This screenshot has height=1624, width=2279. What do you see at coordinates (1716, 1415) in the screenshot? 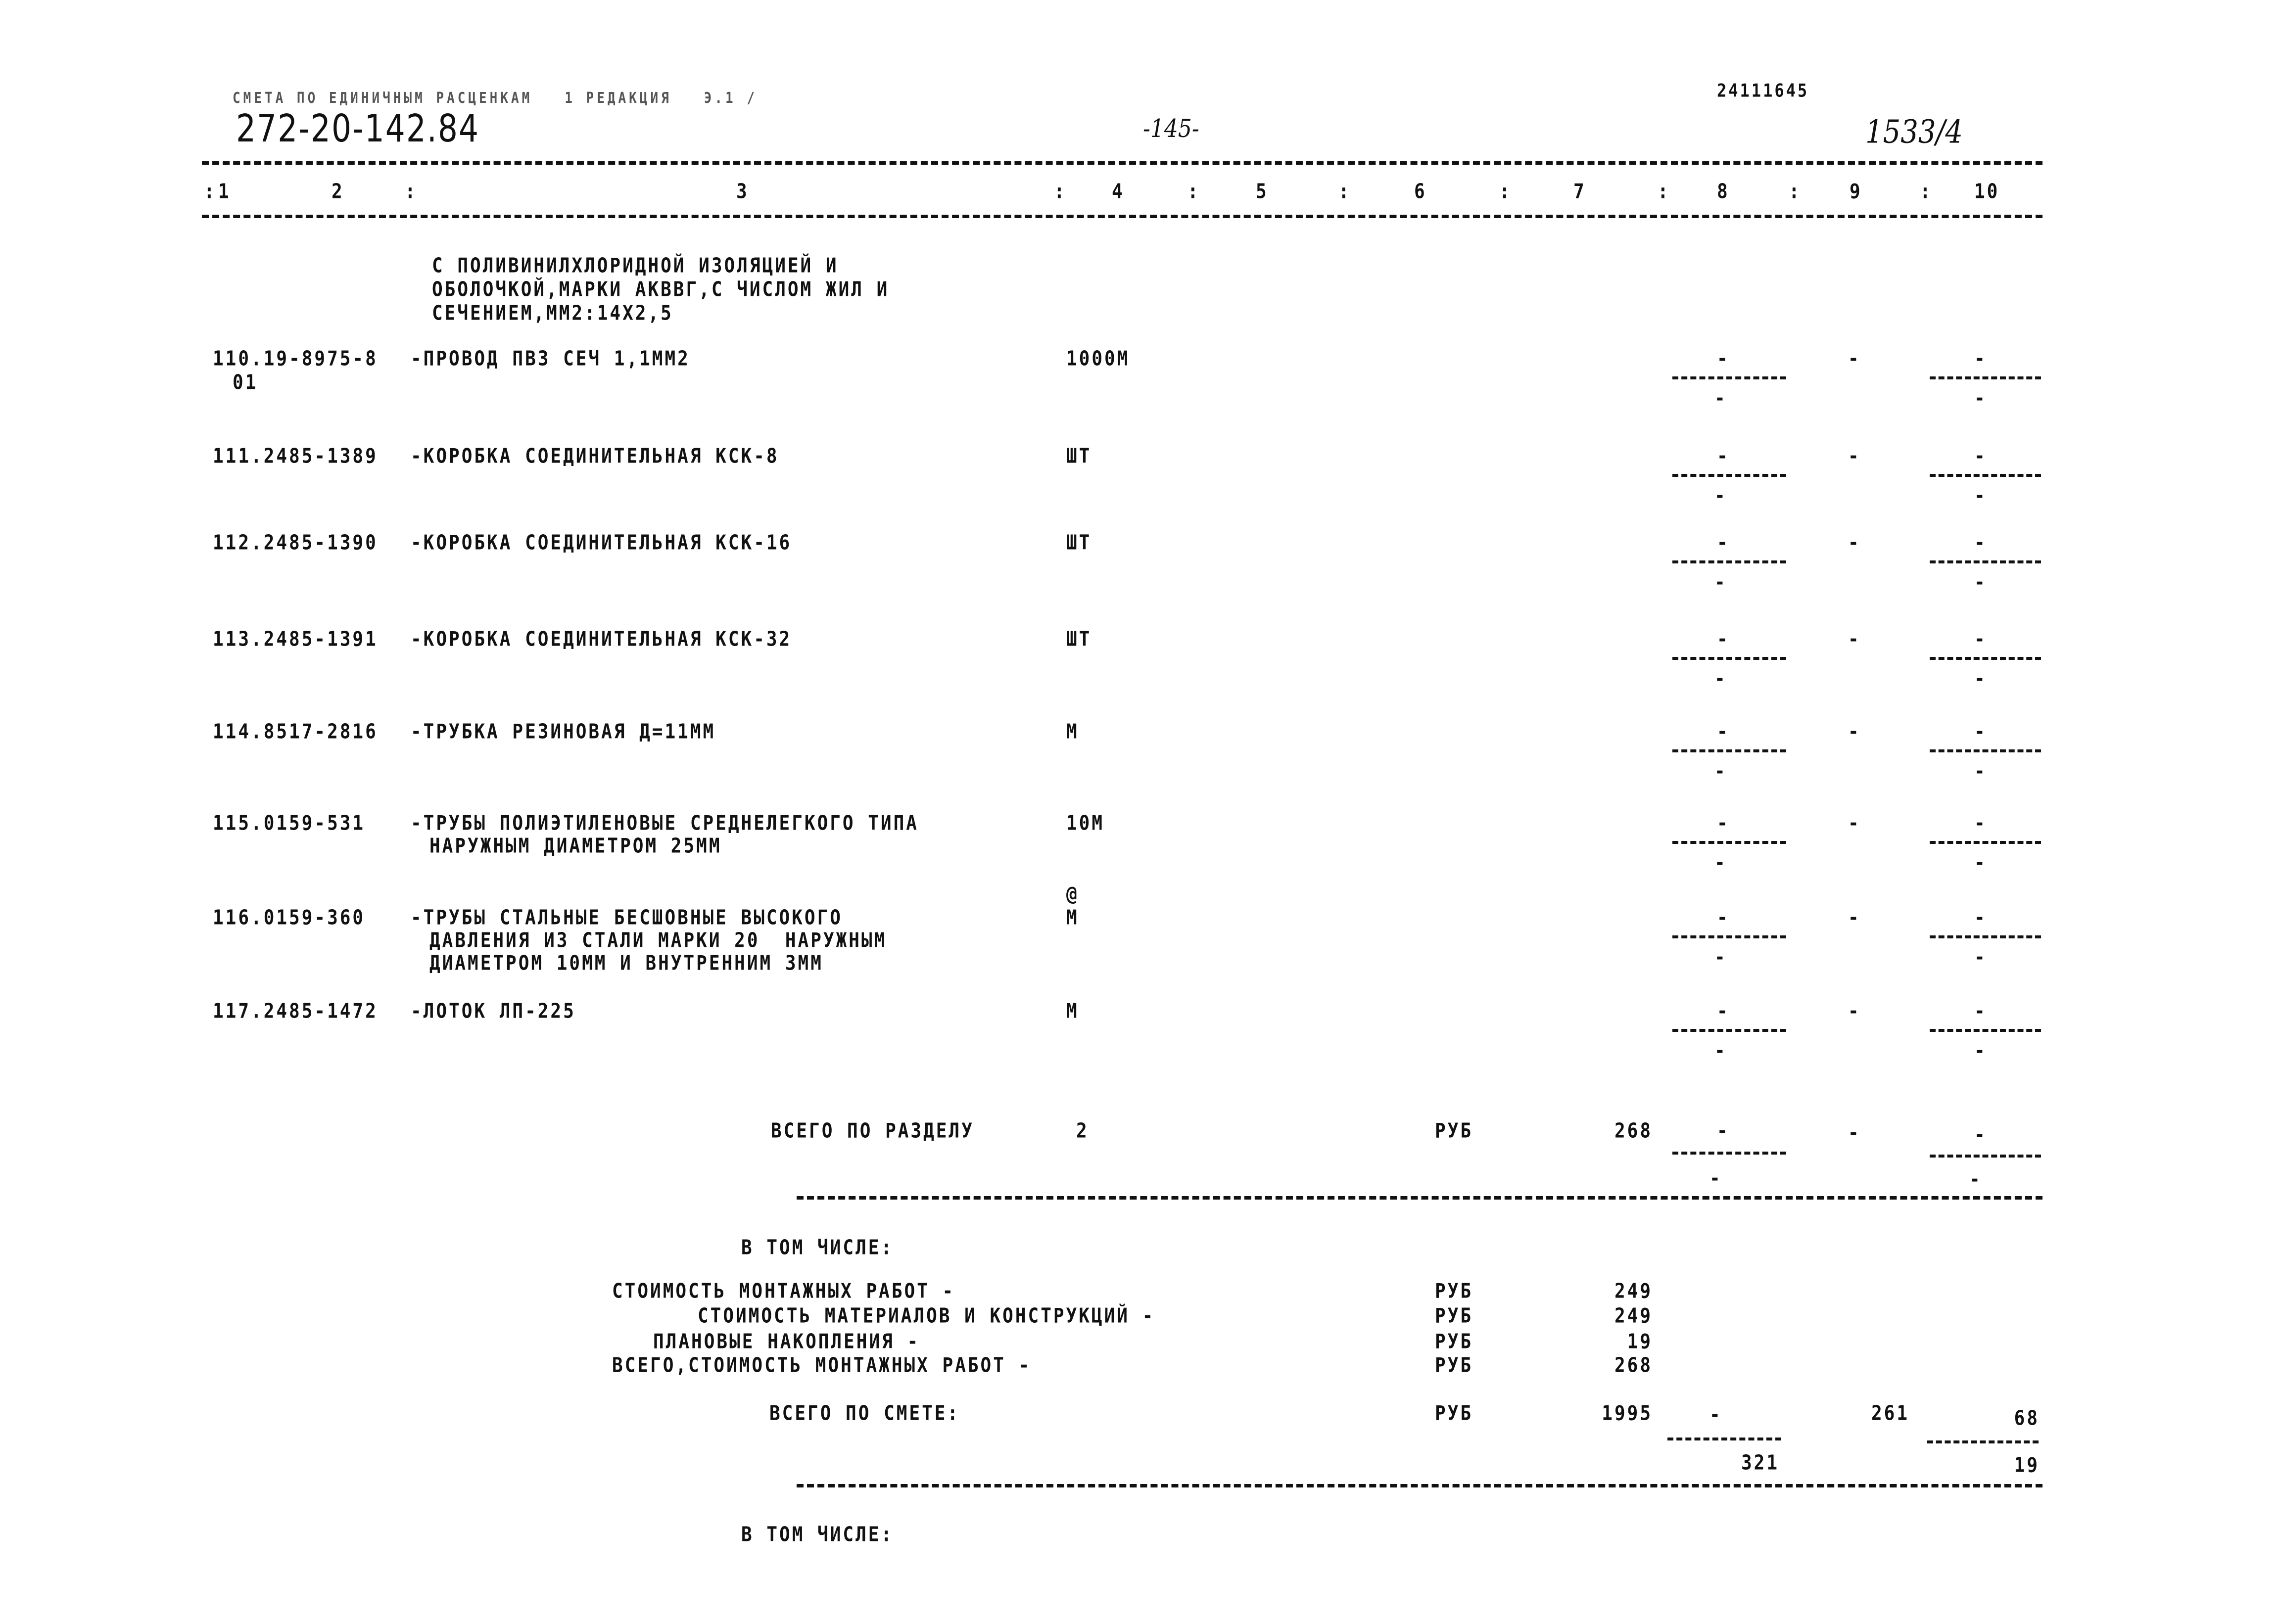
I see `estimate-total-col8: -` at bounding box center [1716, 1415].